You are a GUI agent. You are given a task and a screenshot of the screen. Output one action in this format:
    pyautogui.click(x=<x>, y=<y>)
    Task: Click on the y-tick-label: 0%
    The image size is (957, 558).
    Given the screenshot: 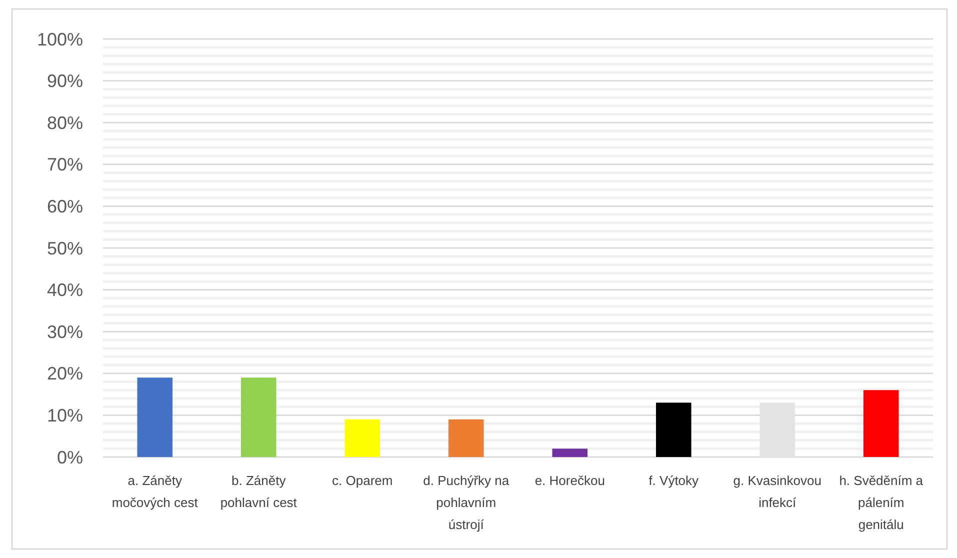 What is the action you would take?
    pyautogui.click(x=69, y=457)
    